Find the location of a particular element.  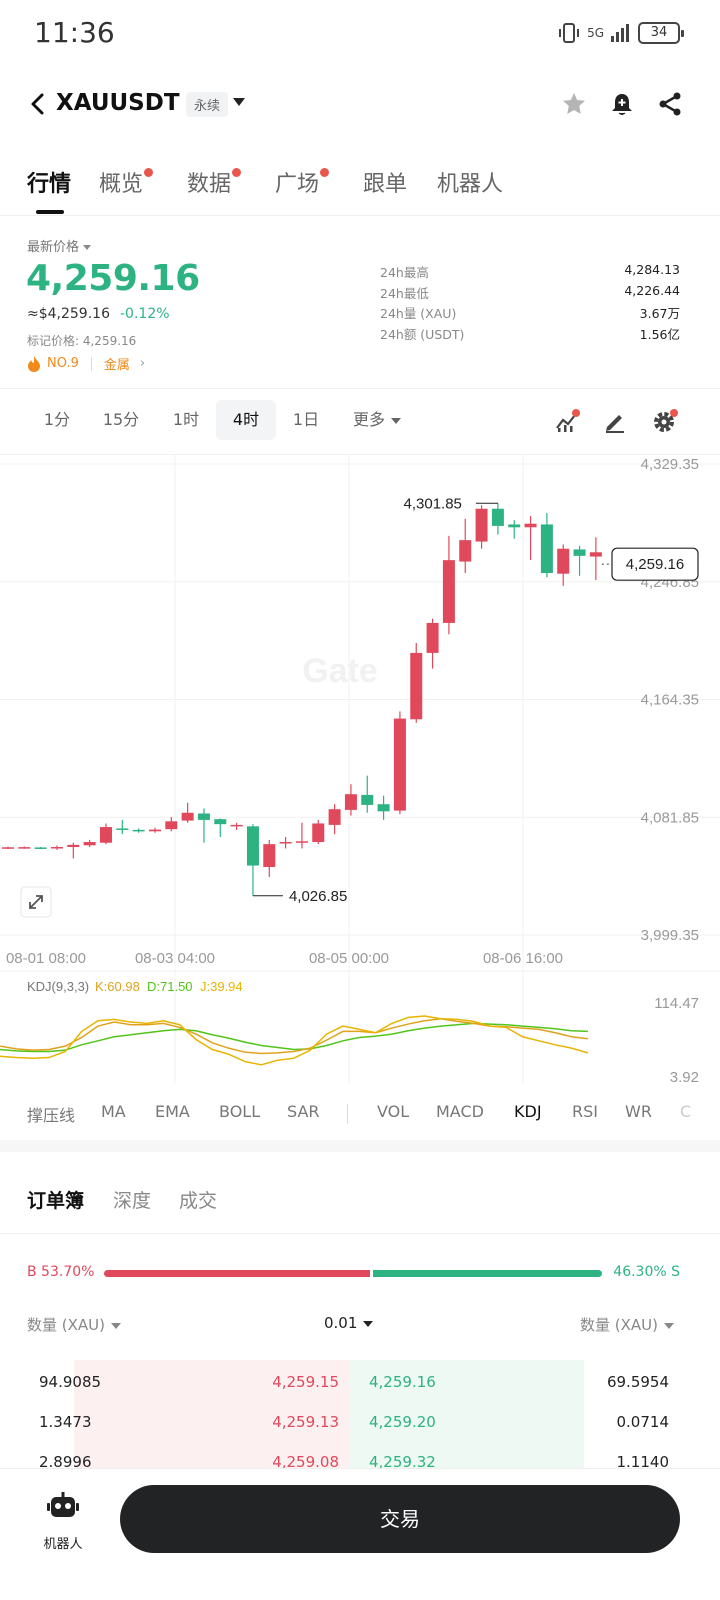

nav-header: XAUUSDT 永续 is located at coordinates (360, 104).